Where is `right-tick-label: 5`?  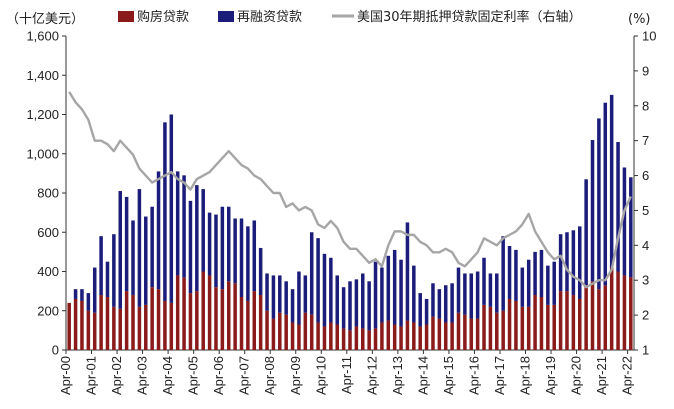 right-tick-label: 5 is located at coordinates (645, 210).